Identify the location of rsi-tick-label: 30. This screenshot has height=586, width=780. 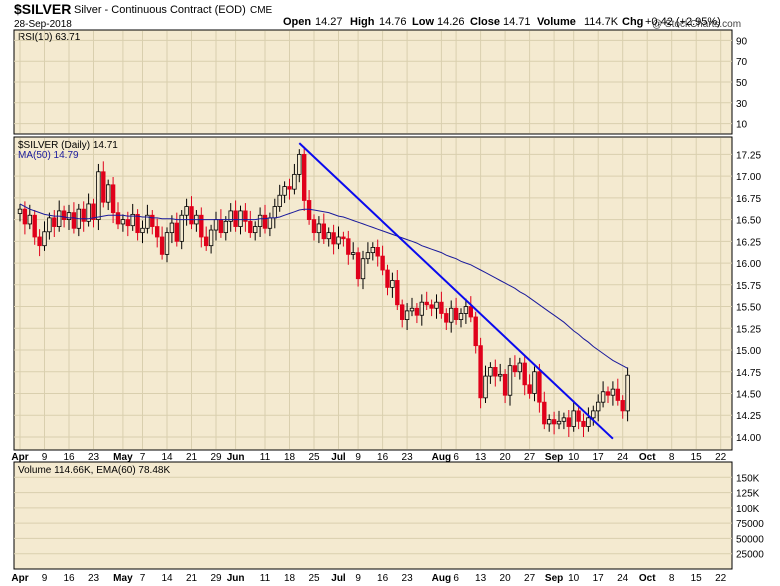
(742, 104).